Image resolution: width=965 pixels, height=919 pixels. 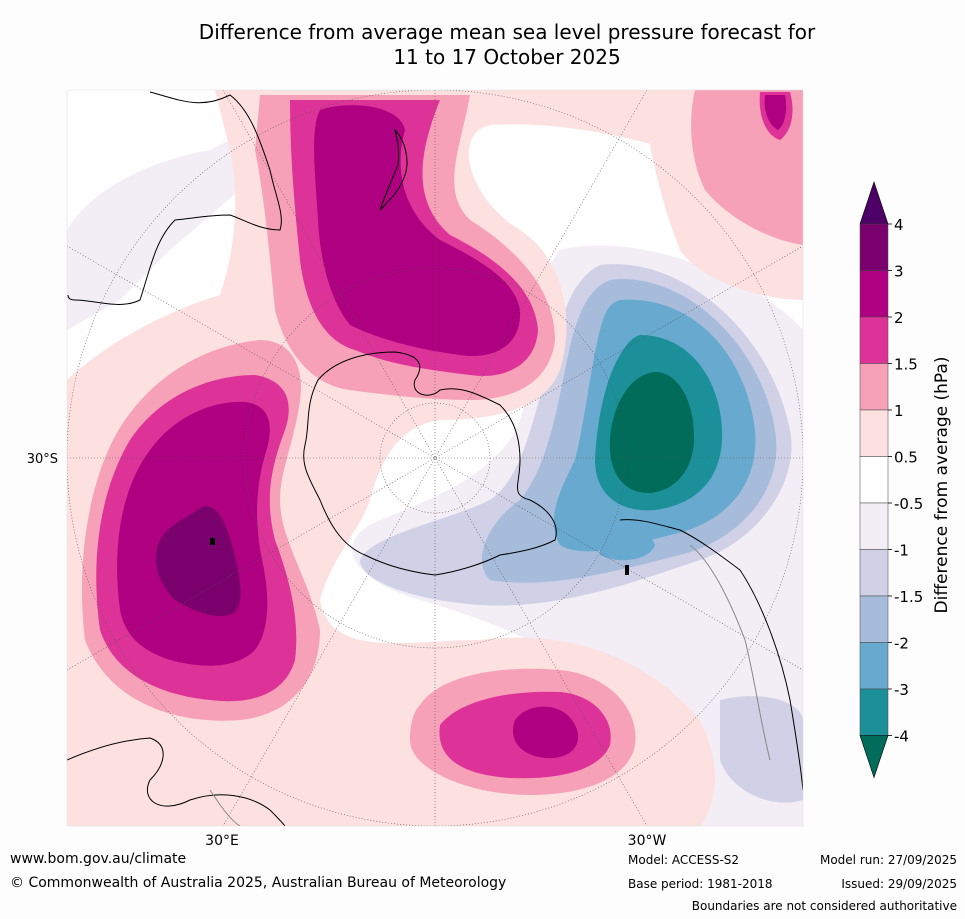 What do you see at coordinates (874, 757) in the screenshot?
I see `colorbar-extend-bottom` at bounding box center [874, 757].